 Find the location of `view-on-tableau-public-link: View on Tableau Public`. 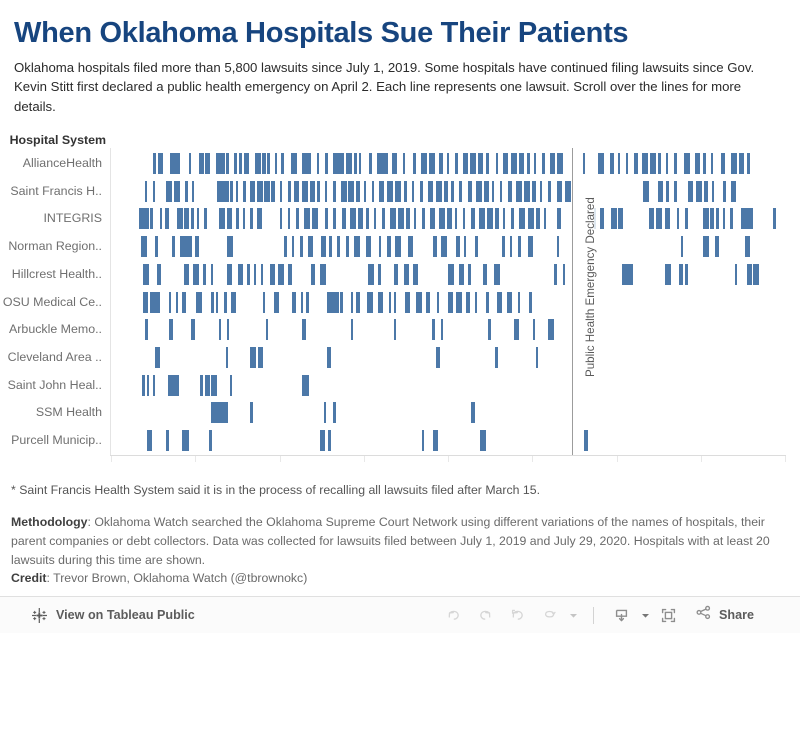

view-on-tableau-public-link: View on Tableau Public is located at coordinates (125, 615).